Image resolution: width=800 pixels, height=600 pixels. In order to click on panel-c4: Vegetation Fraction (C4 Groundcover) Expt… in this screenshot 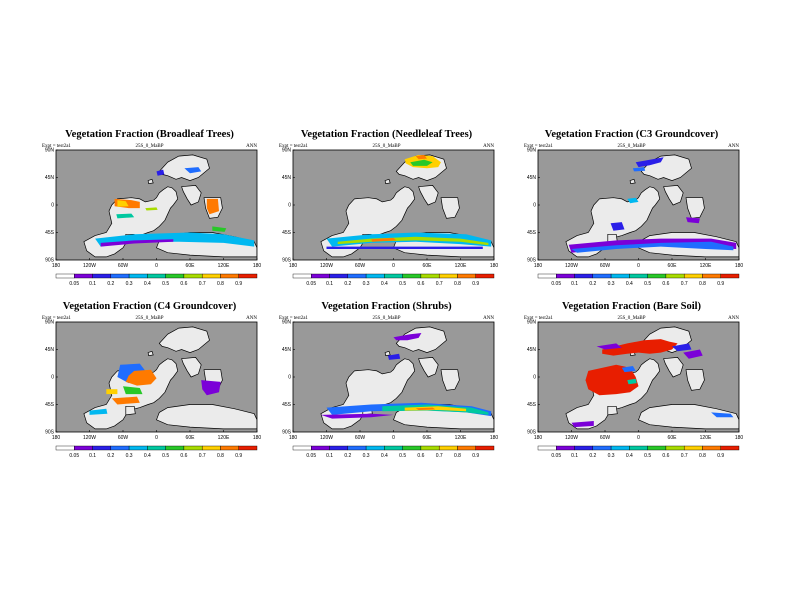, I will do `click(152, 388)`.